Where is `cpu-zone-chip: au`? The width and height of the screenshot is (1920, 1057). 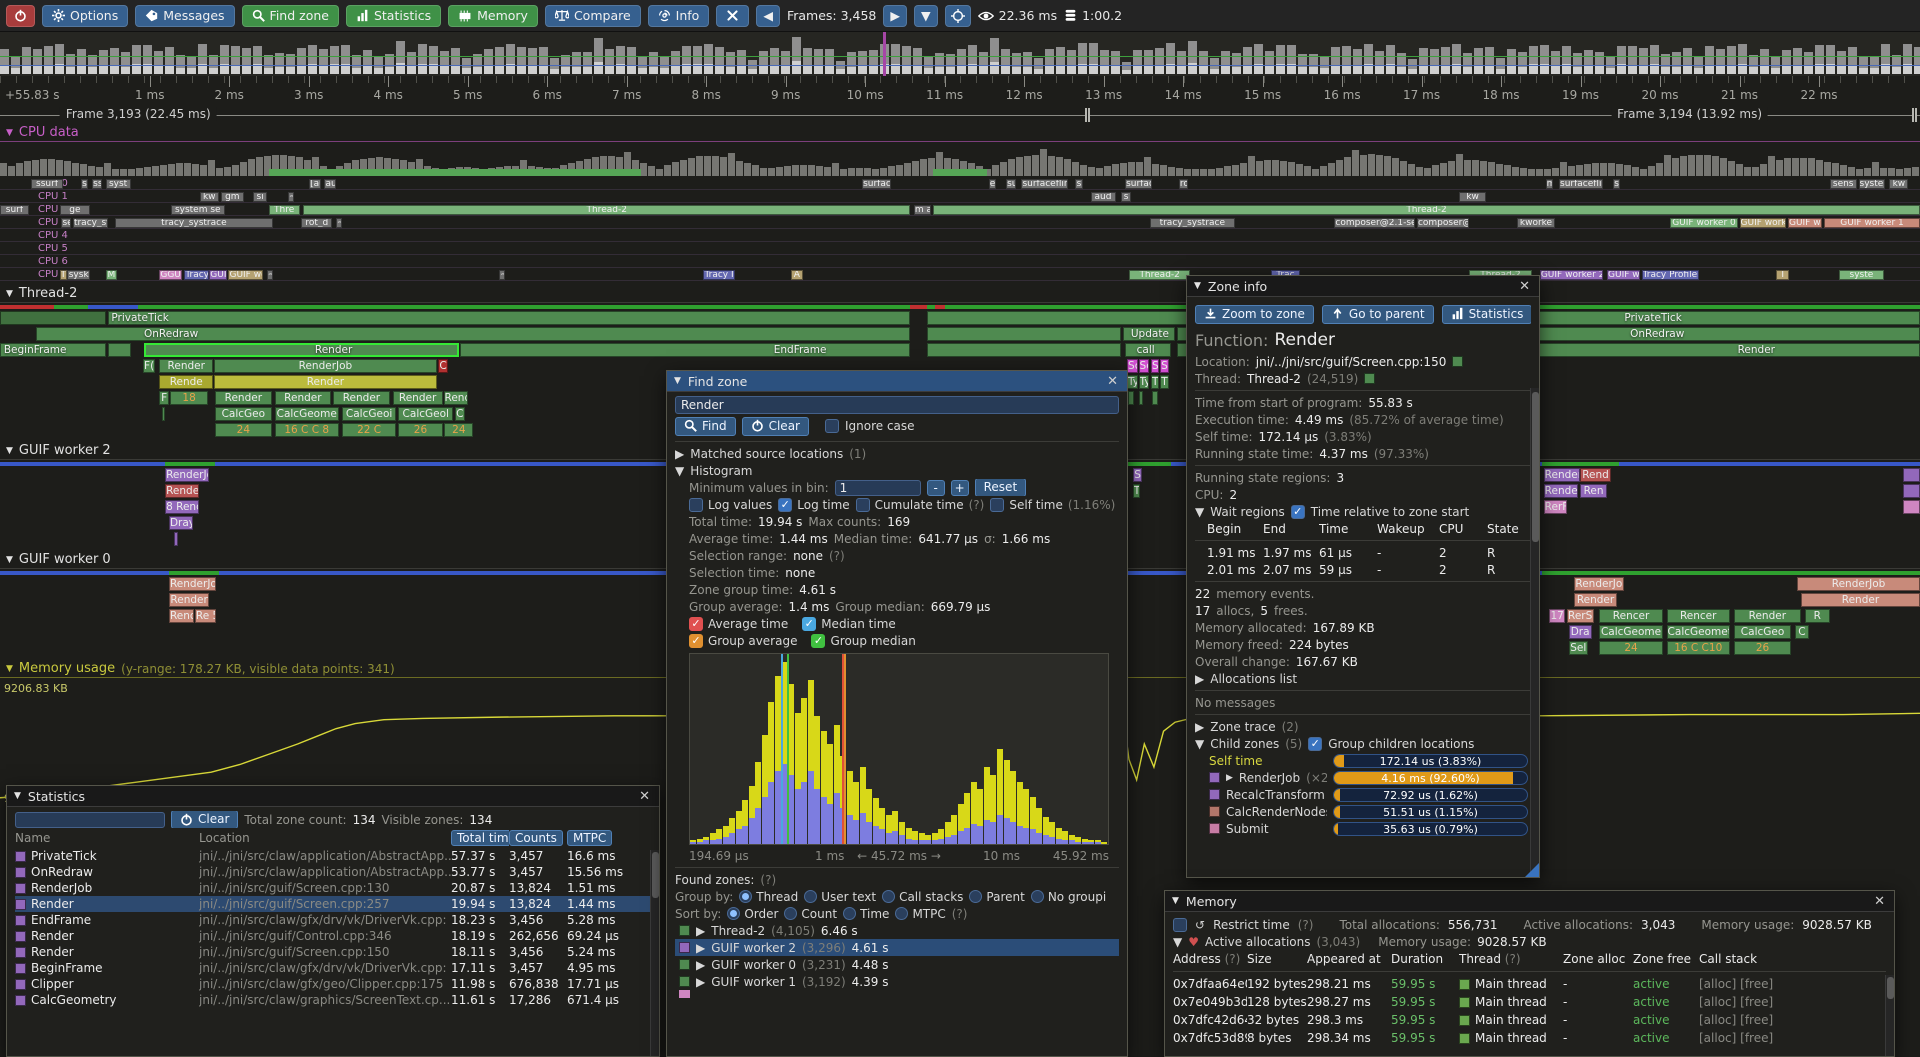 cpu-zone-chip: au is located at coordinates (330, 184).